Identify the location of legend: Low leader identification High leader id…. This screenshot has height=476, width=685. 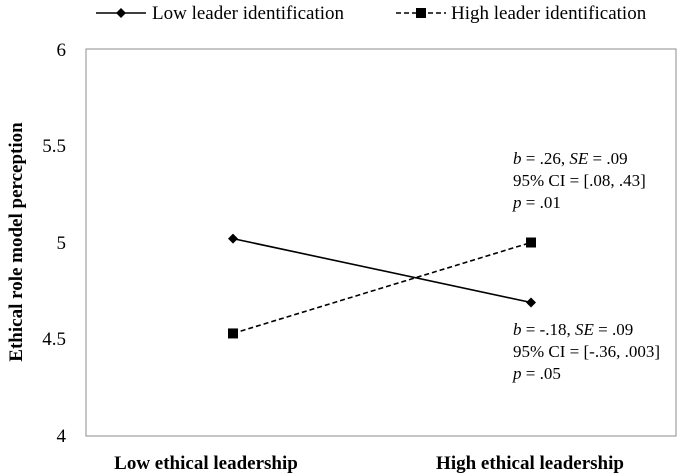
(371, 13).